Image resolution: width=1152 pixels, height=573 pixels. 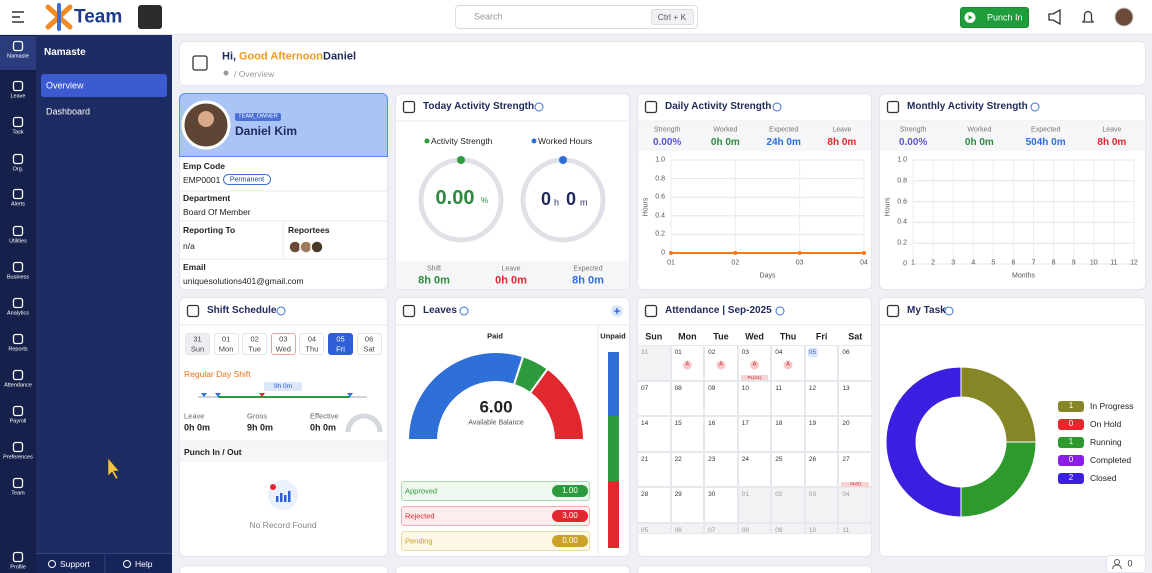 I want to click on date: 30, so click(x=712, y=494).